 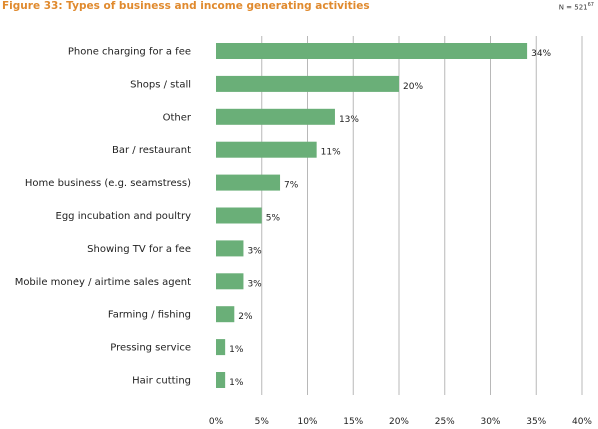 What do you see at coordinates (149, 315) in the screenshot?
I see `category-label: Farming / fishing` at bounding box center [149, 315].